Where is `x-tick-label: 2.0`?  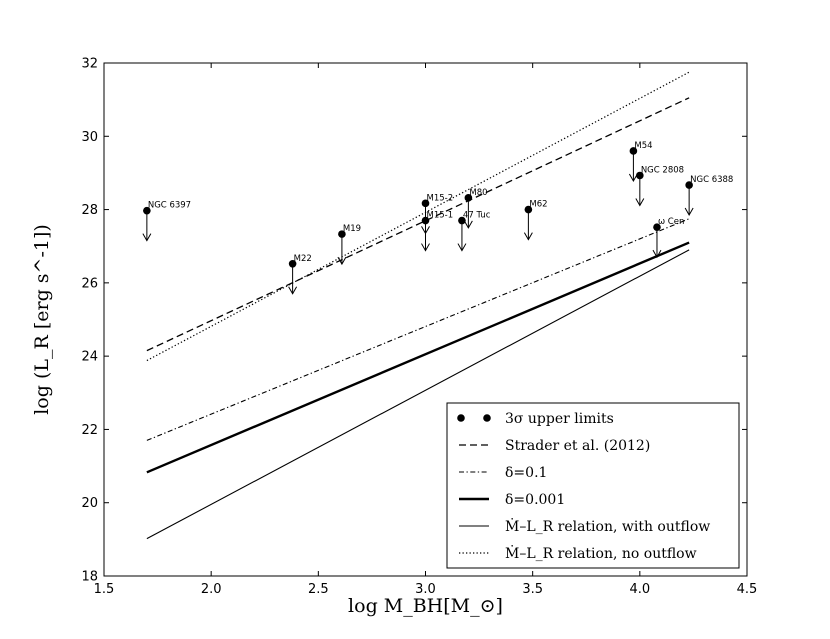
x-tick-label: 2.0 is located at coordinates (211, 589).